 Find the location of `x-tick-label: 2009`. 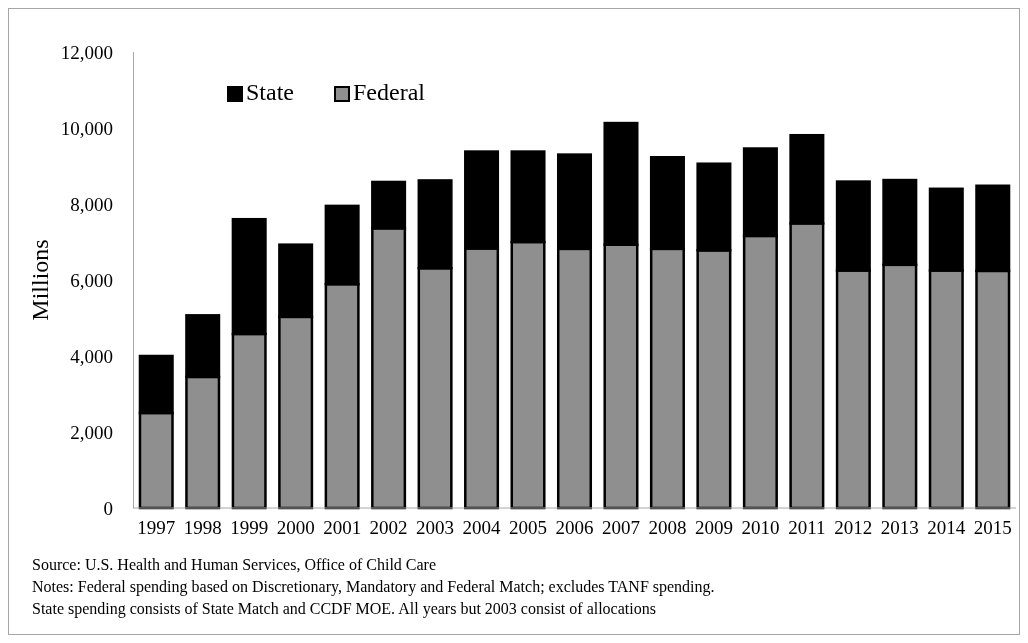

x-tick-label: 2009 is located at coordinates (713, 527).